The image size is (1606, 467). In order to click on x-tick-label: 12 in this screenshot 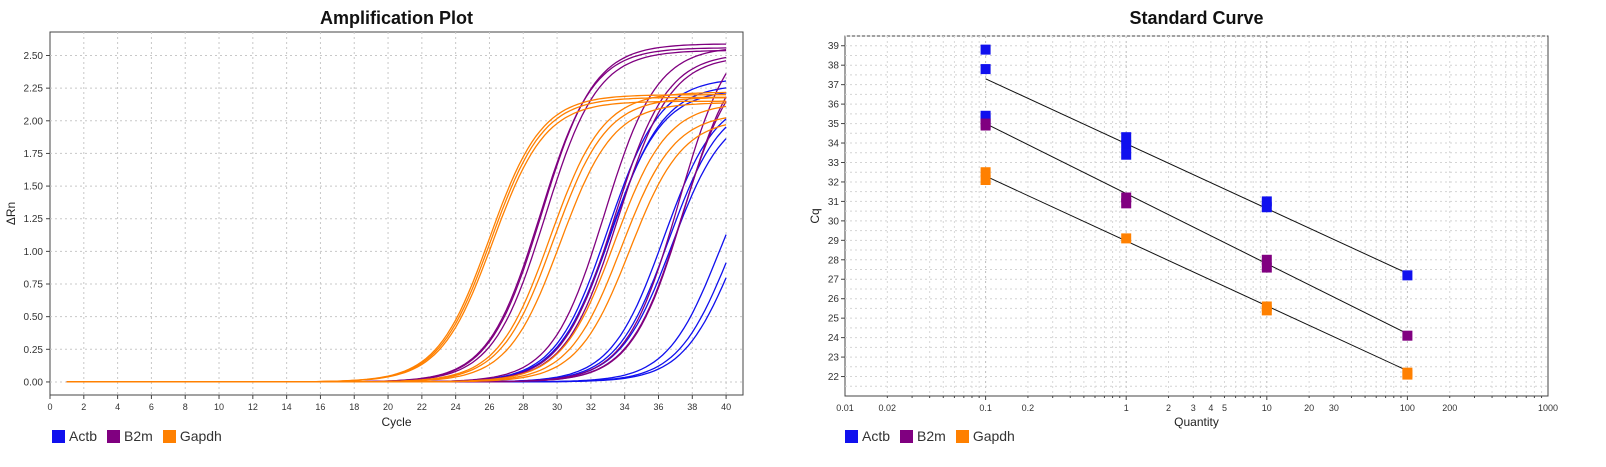, I will do `click(253, 407)`.